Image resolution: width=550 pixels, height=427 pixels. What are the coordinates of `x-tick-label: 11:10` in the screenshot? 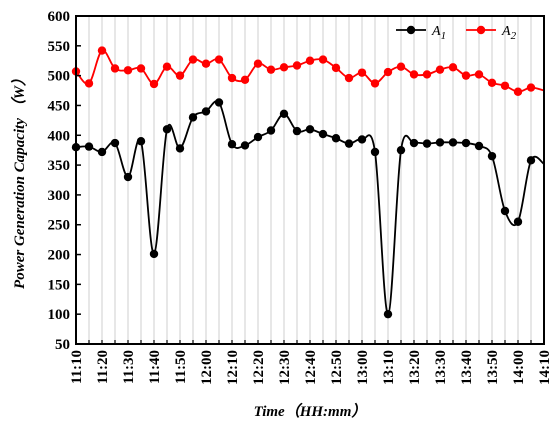 It's located at (77, 367).